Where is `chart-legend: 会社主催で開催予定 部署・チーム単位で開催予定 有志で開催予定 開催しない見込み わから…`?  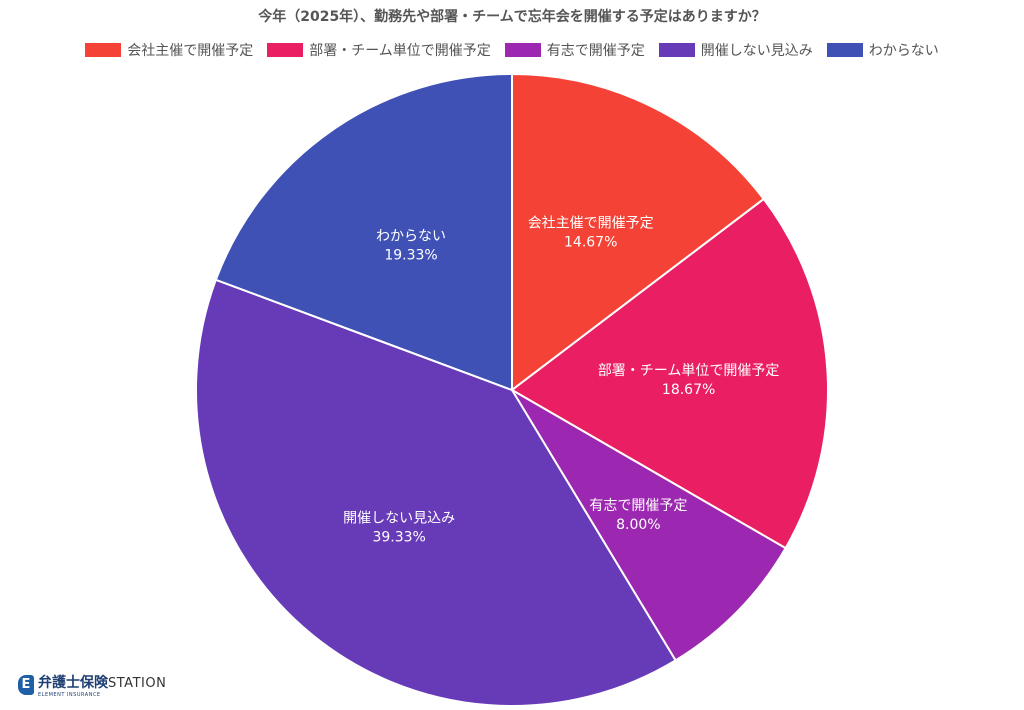 chart-legend: 会社主催で開催予定 部署・チーム単位で開催予定 有志で開催予定 開催しない見込み わから… is located at coordinates (512, 50).